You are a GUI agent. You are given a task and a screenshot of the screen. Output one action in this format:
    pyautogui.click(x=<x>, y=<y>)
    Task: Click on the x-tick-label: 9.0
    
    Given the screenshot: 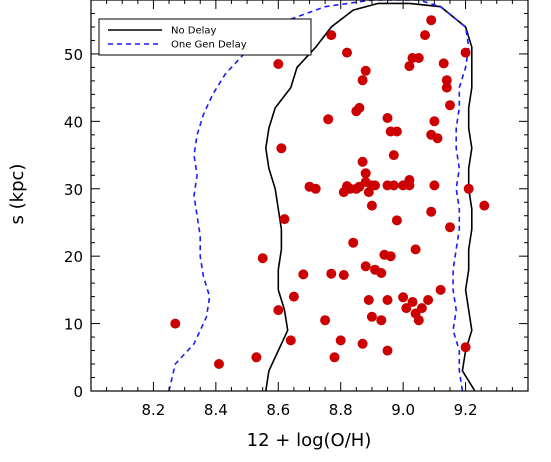 What is the action you would take?
    pyautogui.click(x=403, y=410)
    